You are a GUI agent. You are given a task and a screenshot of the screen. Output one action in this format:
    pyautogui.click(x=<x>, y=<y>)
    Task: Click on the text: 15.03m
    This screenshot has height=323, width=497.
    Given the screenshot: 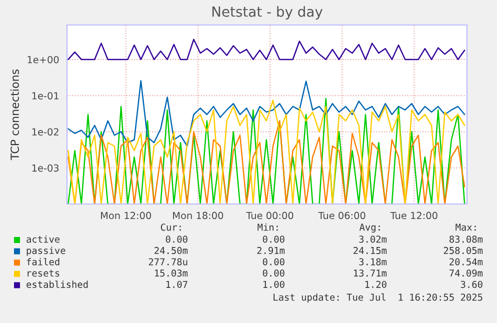 What is the action you would take?
    pyautogui.click(x=171, y=273)
    